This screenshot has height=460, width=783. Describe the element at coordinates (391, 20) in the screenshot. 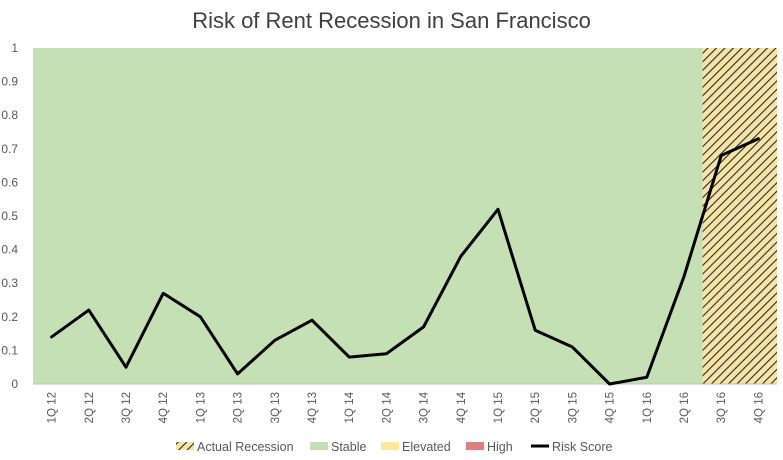

I see `chart-title: Risk of Rent Recession in San Francisco` at that location.